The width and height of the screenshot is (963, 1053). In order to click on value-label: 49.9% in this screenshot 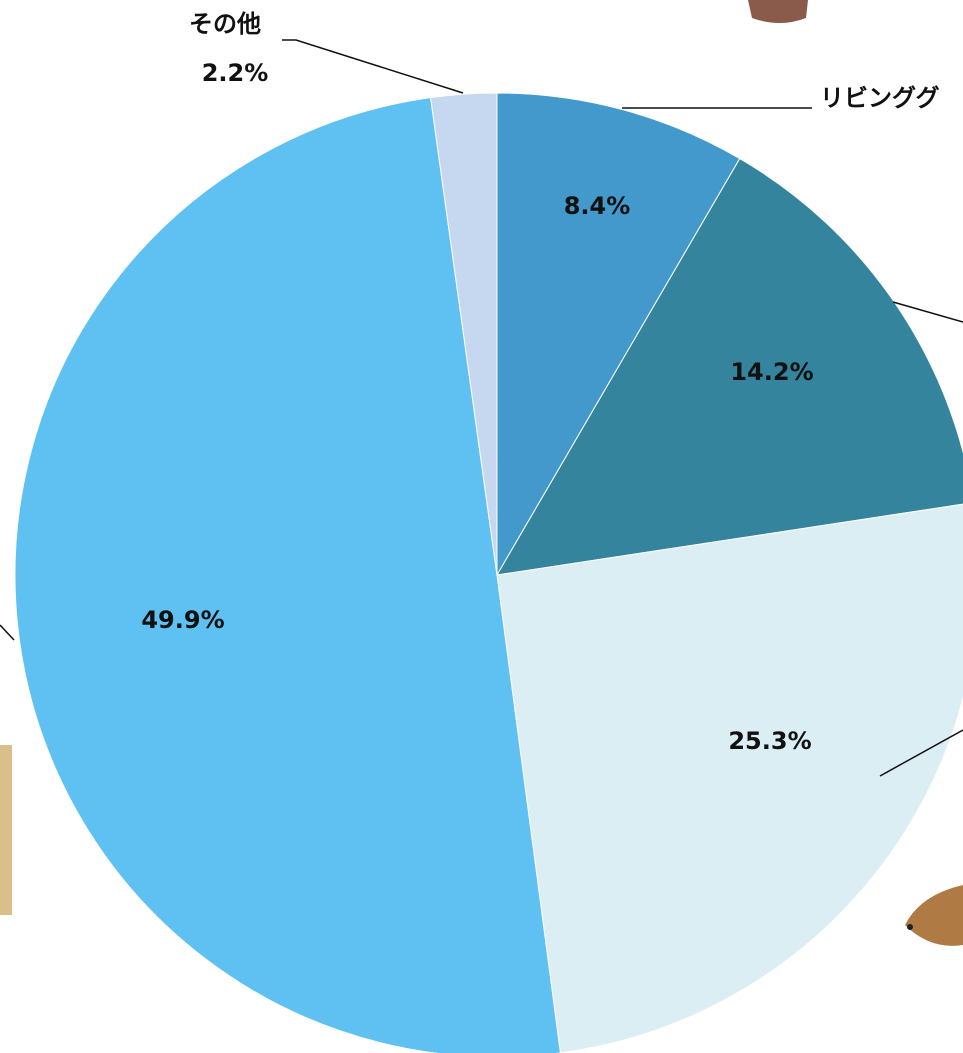, I will do `click(182, 620)`.